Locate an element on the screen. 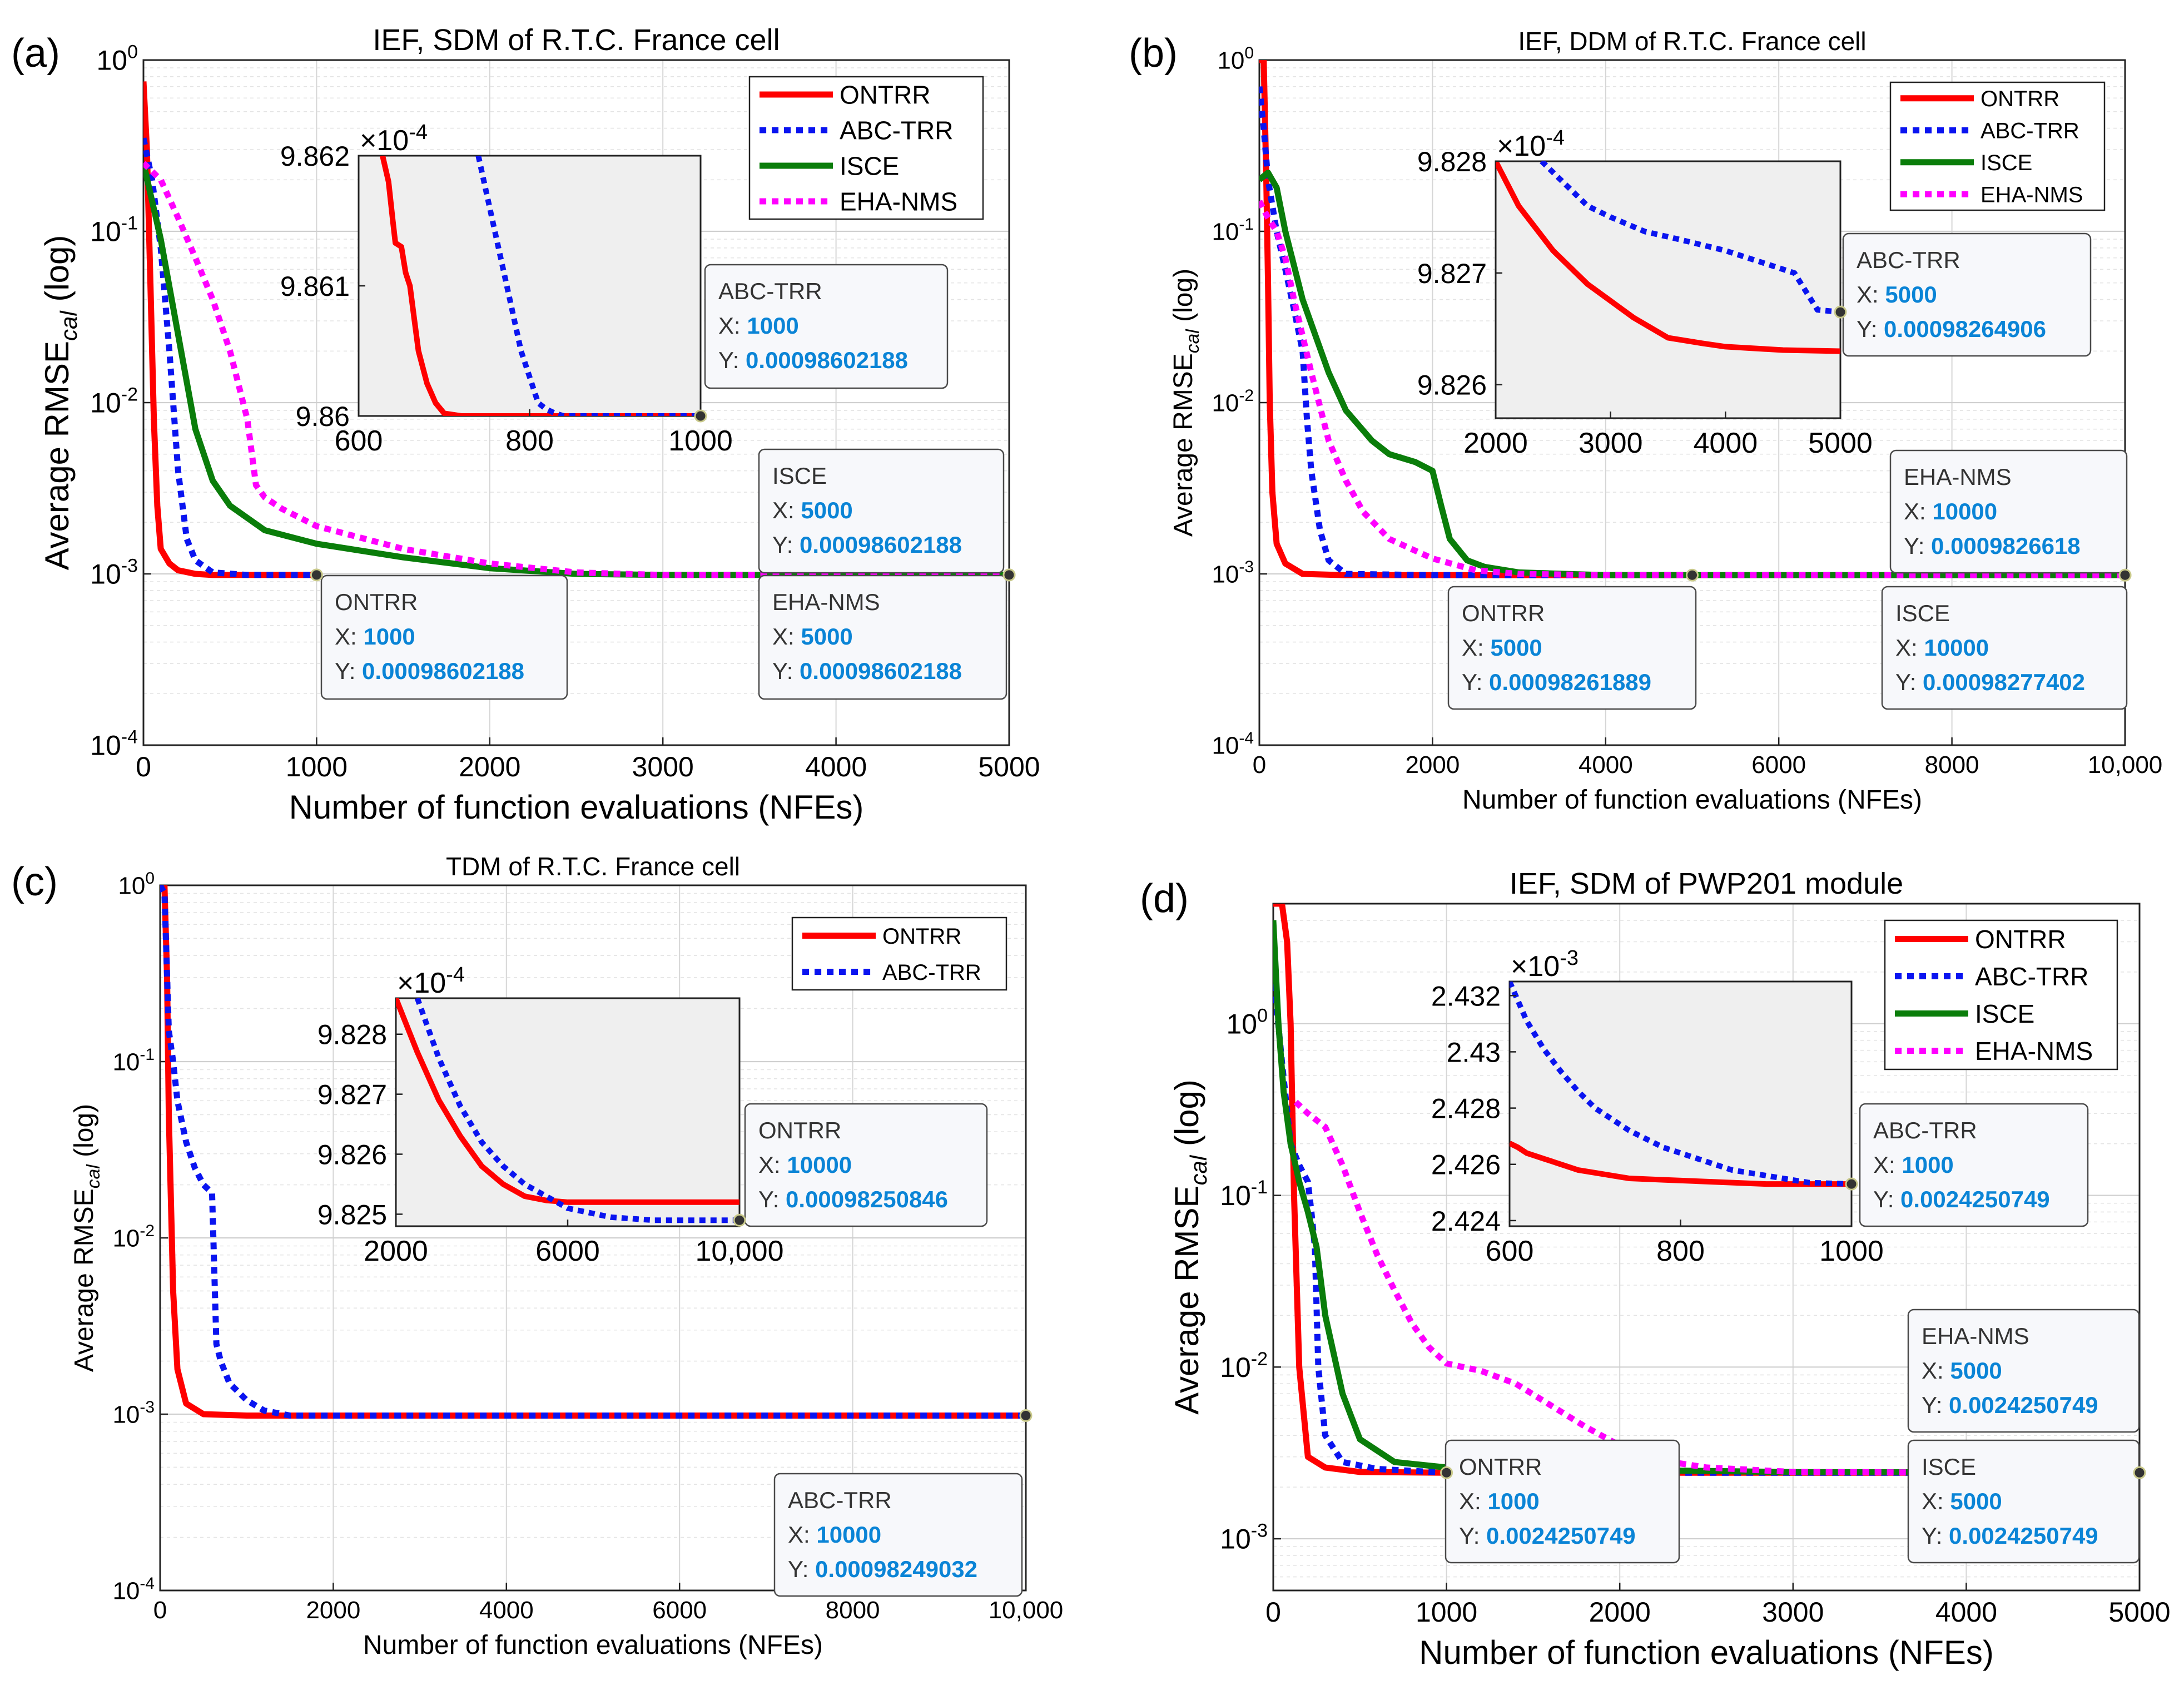 The width and height of the screenshot is (2184, 1685). inset-exponent-label: ×10⁻³ is located at coordinates (1545, 964).